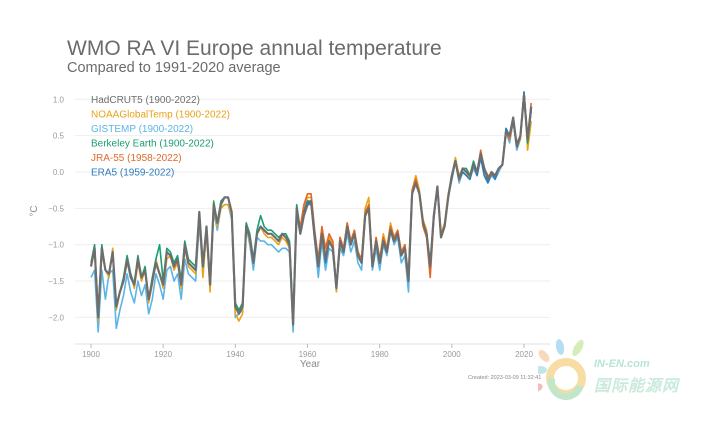  Describe the element at coordinates (59, 99) in the screenshot. I see `y-tick-label: 1.0` at that location.